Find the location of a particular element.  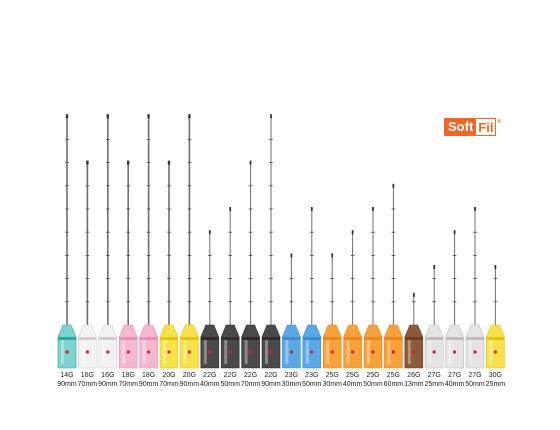

softfil-logo: Soft Fil ® is located at coordinates (472, 127).